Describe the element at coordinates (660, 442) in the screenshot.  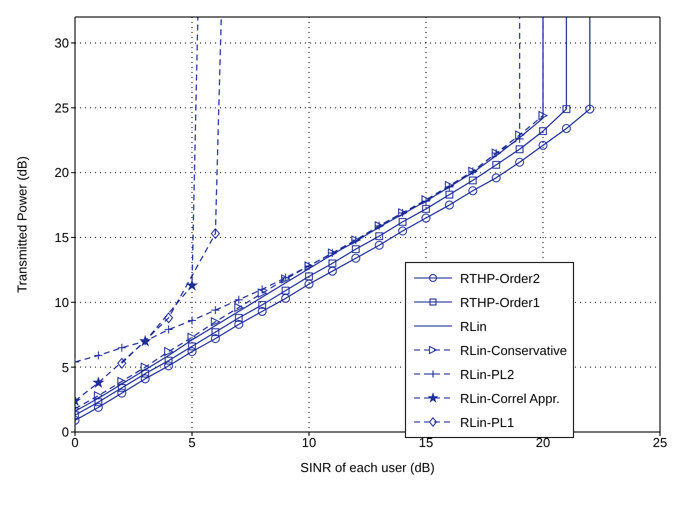
I see `x-tick-label: 25` at that location.